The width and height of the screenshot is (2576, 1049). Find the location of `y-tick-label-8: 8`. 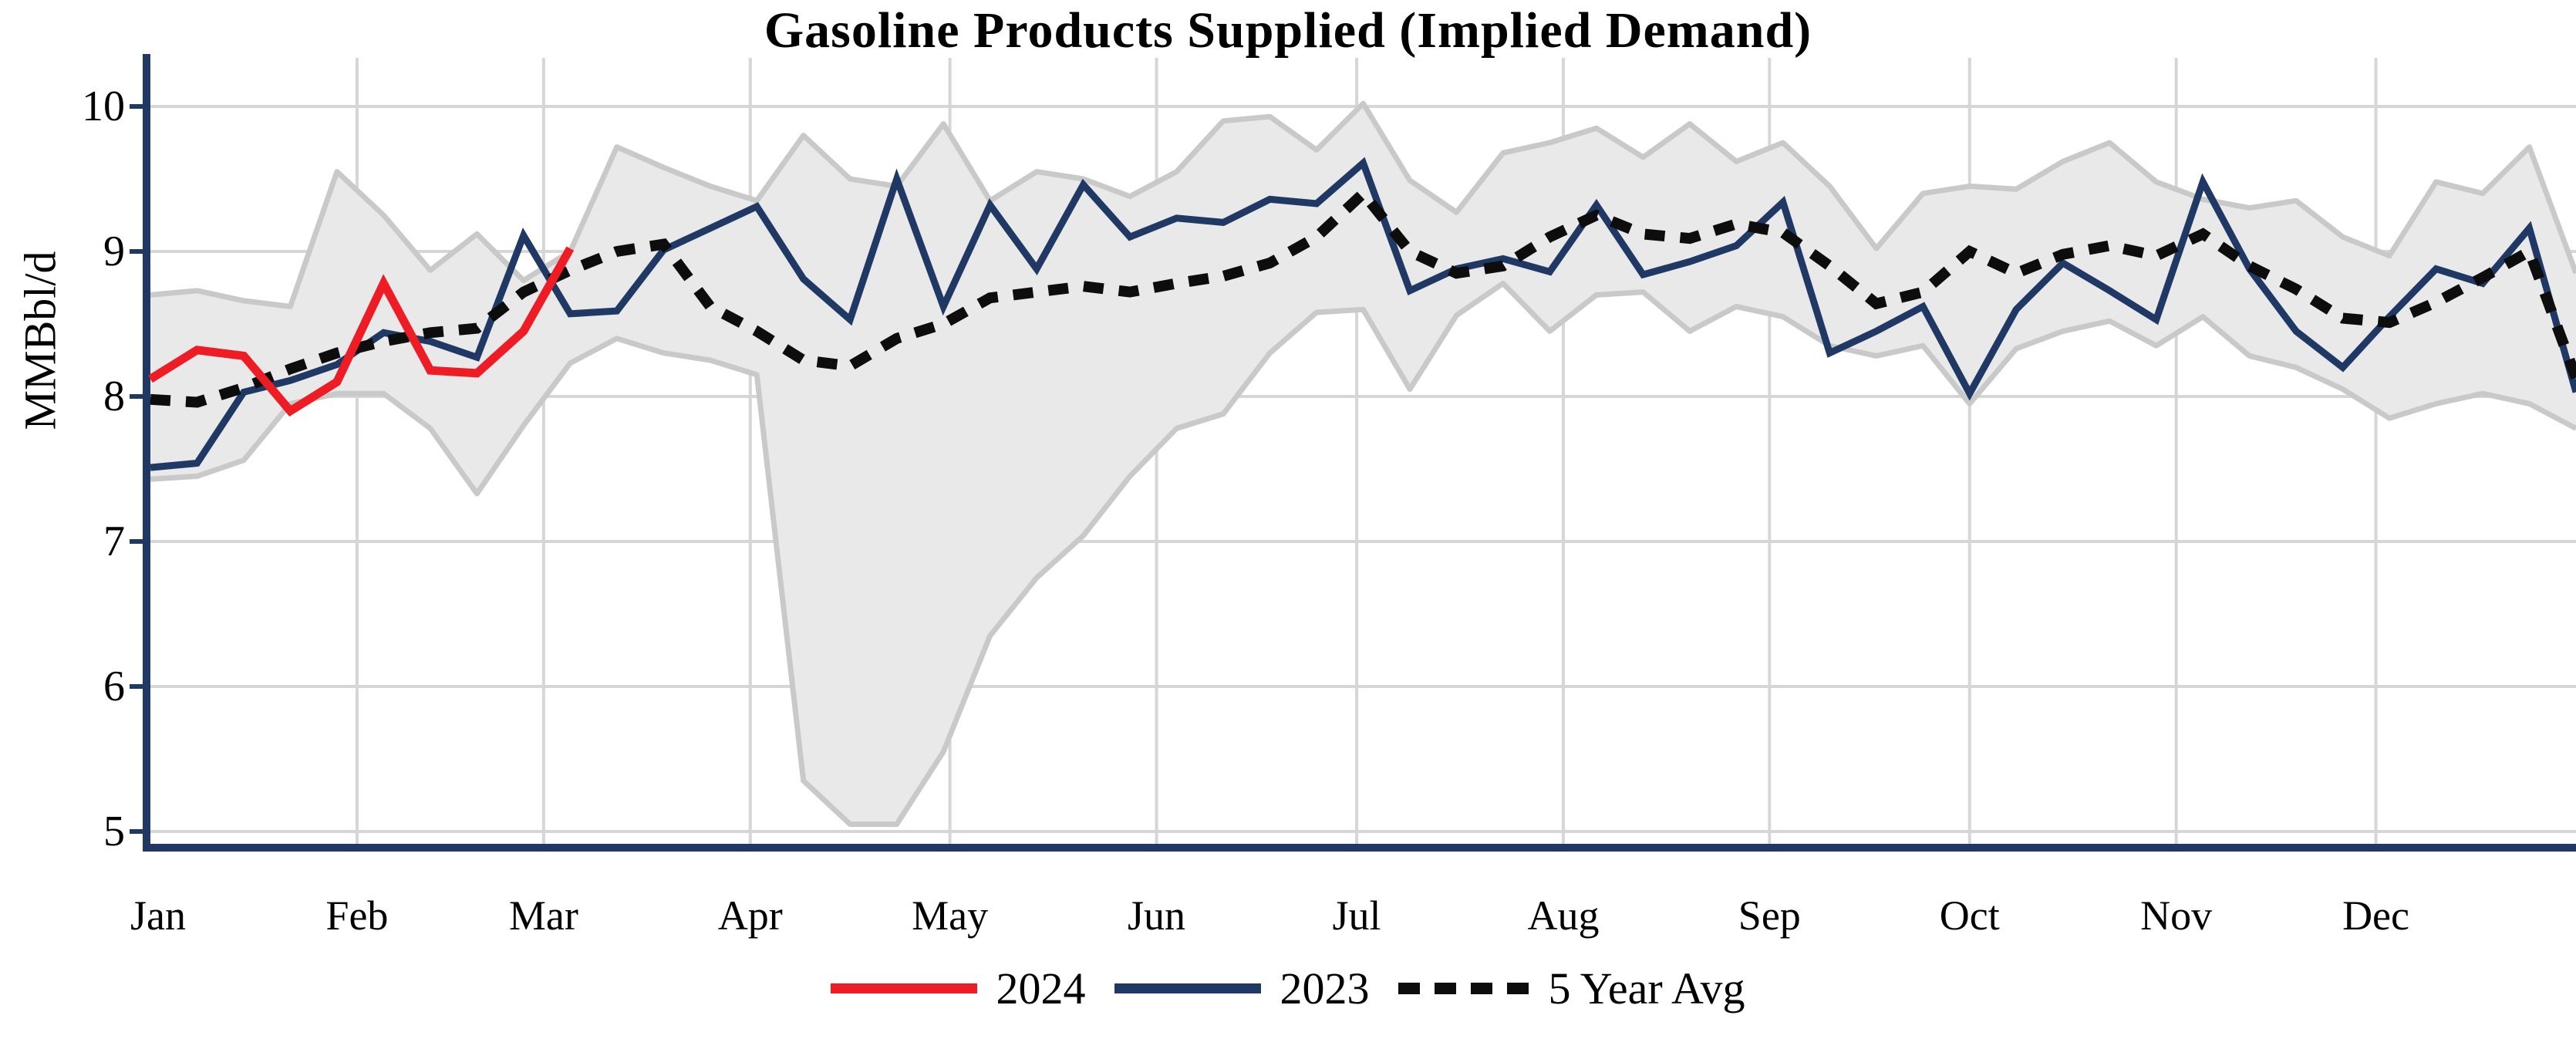

y-tick-label-8: 8 is located at coordinates (114, 396).